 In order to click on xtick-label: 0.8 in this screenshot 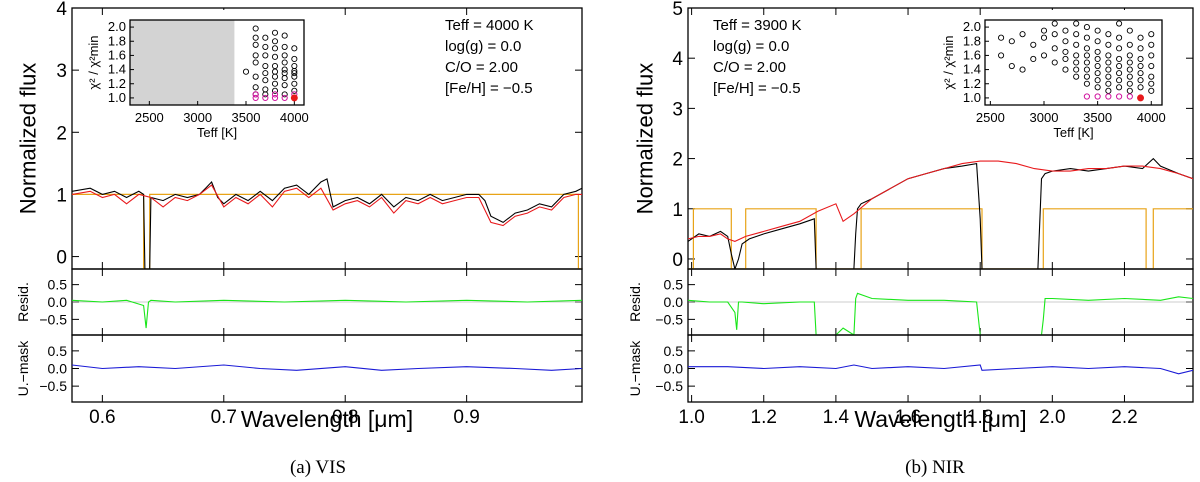, I will do `click(345, 417)`.